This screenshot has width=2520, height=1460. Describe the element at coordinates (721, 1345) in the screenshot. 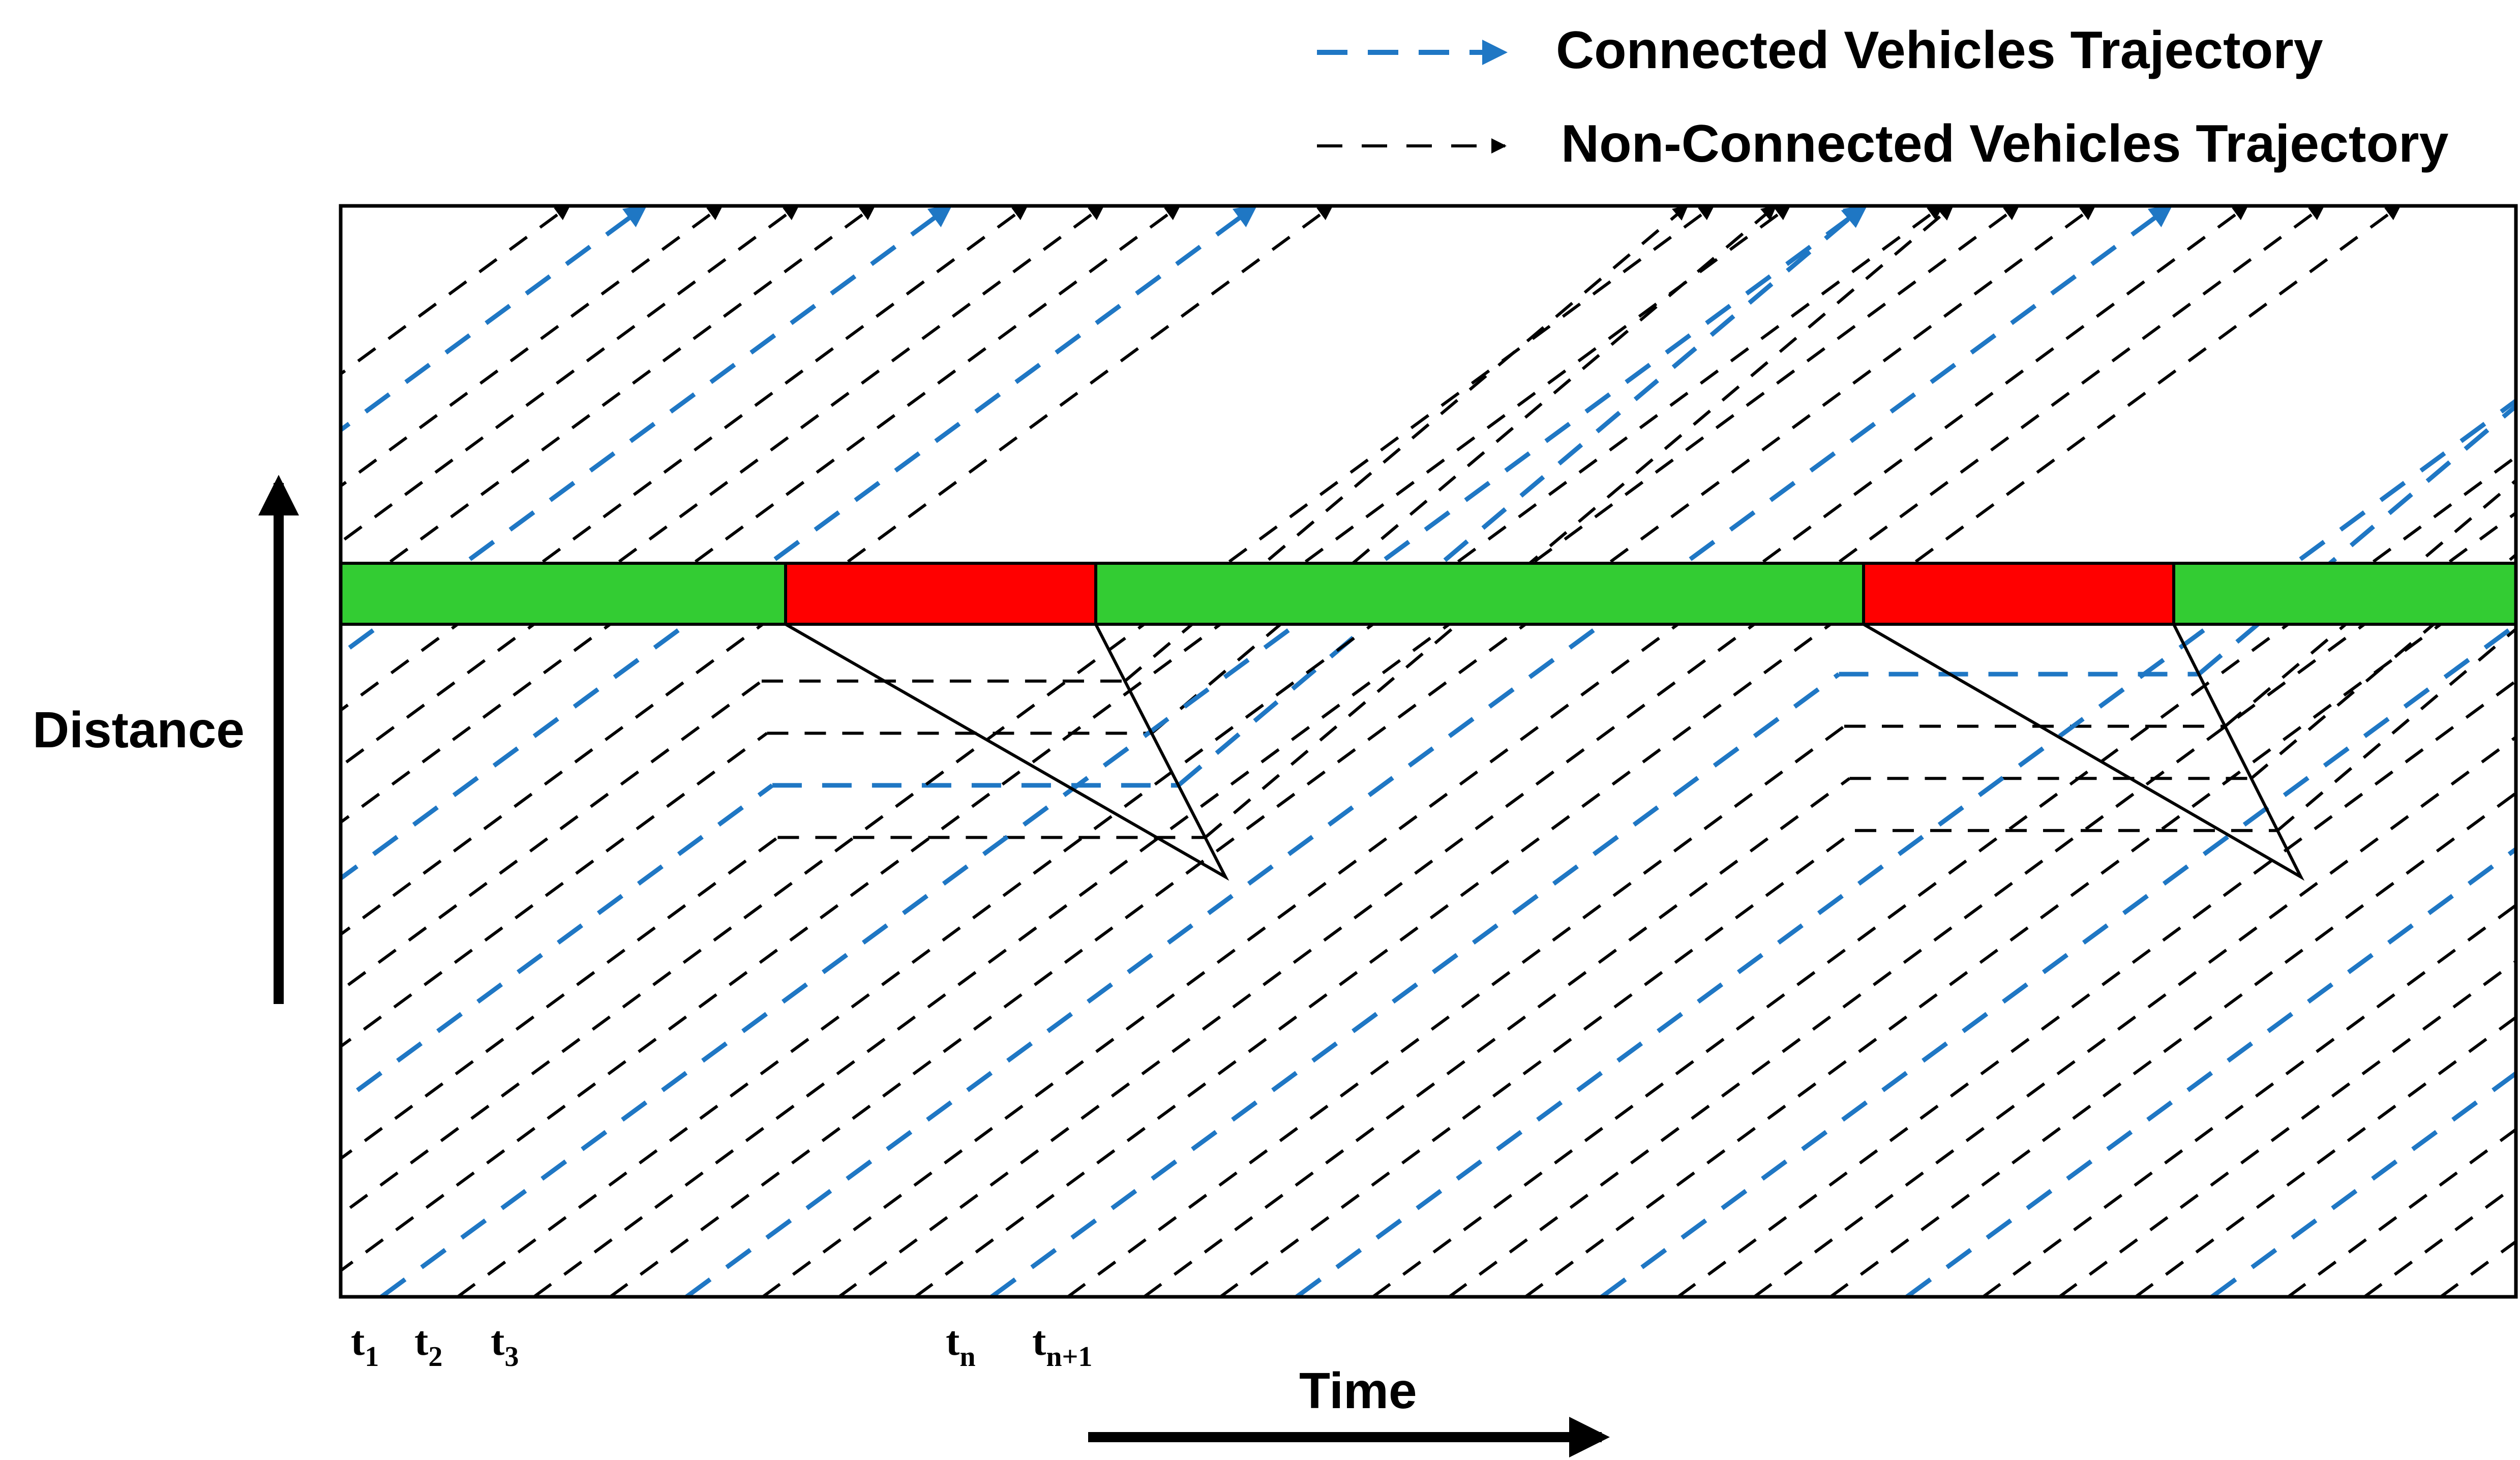

I see `time-ticks: t1 t2 t3 tn tn+1` at that location.